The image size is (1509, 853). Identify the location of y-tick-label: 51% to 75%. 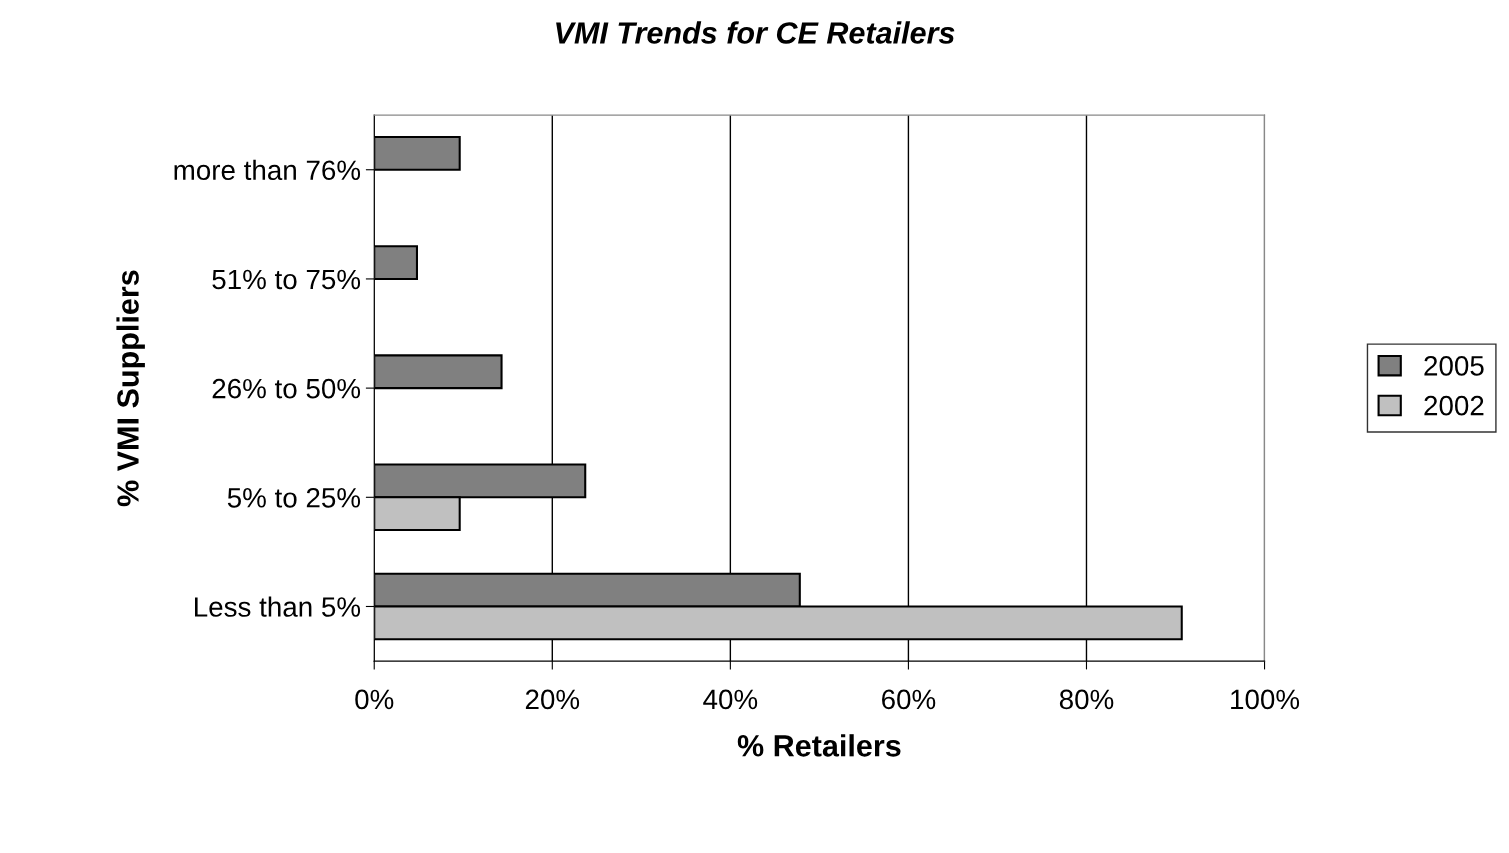
(286, 279).